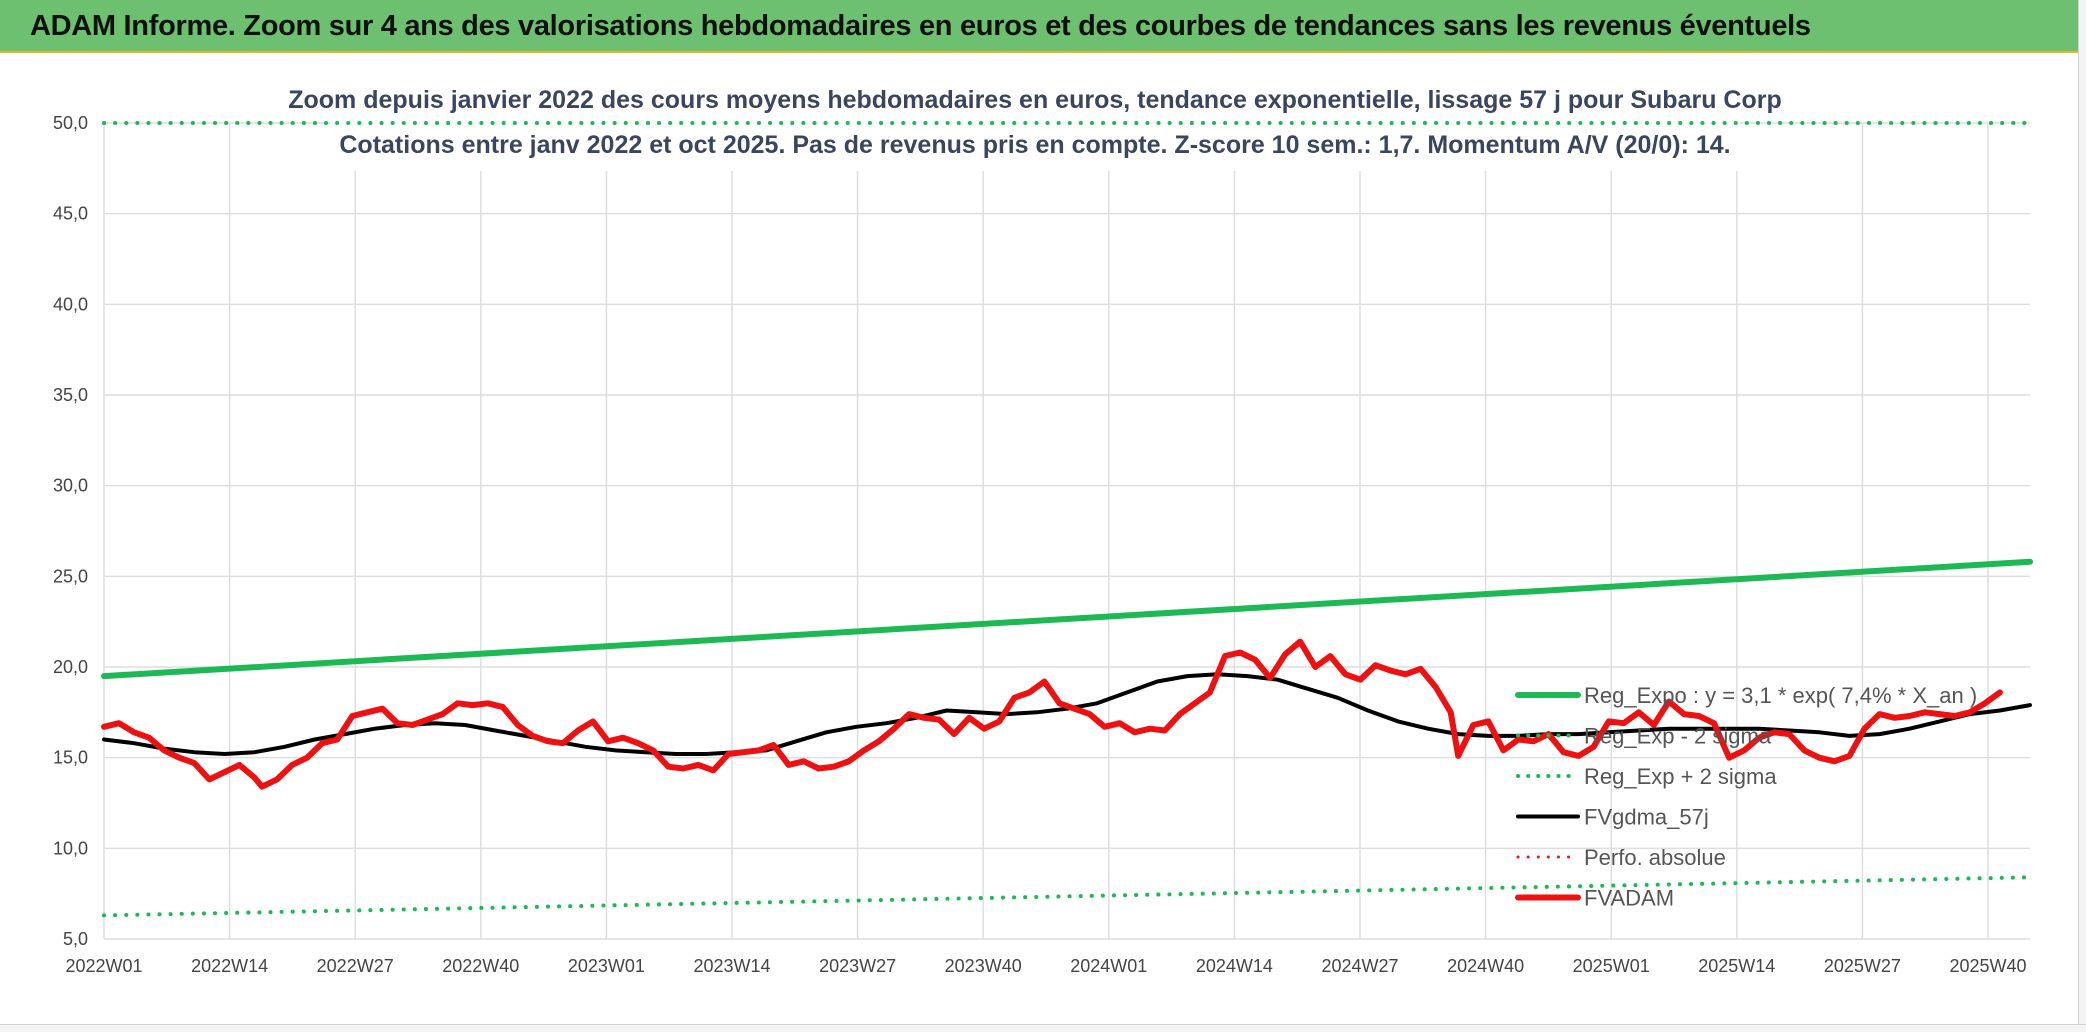 The height and width of the screenshot is (1032, 2086). Describe the element at coordinates (355, 966) in the screenshot. I see `x-tick-label: 2022W27` at that location.